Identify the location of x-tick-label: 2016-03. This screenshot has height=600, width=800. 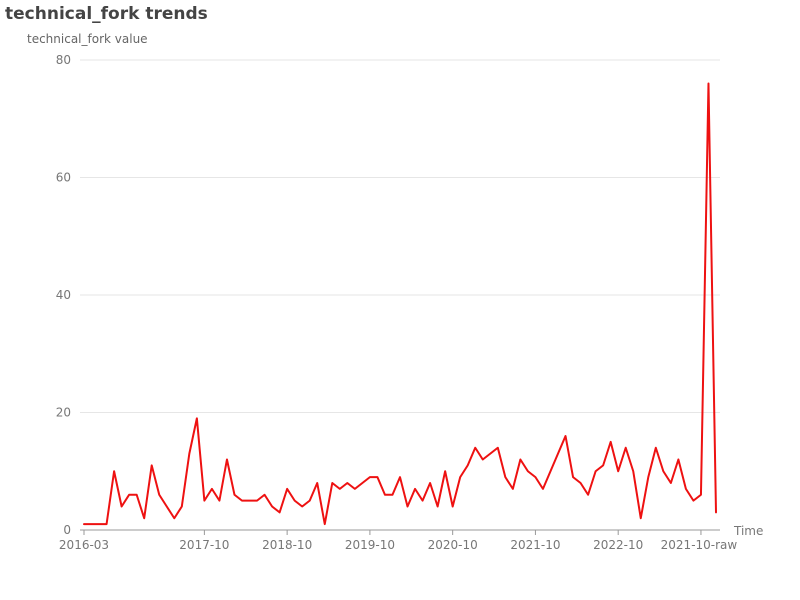
(84, 545).